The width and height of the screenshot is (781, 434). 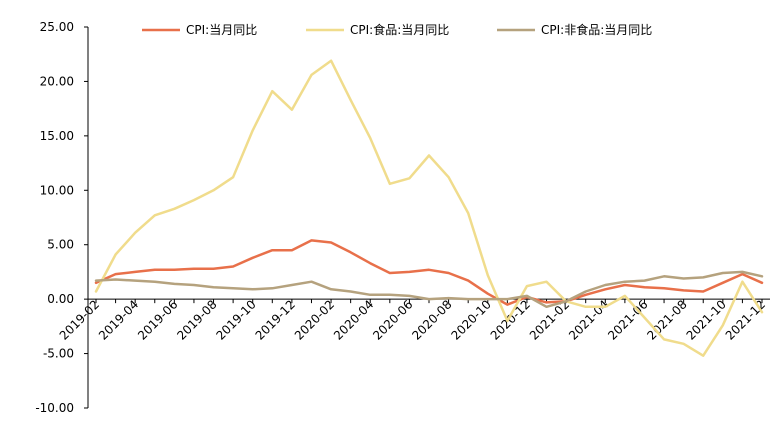 I want to click on x-tick-label: 2020-02, so click(x=314, y=319).